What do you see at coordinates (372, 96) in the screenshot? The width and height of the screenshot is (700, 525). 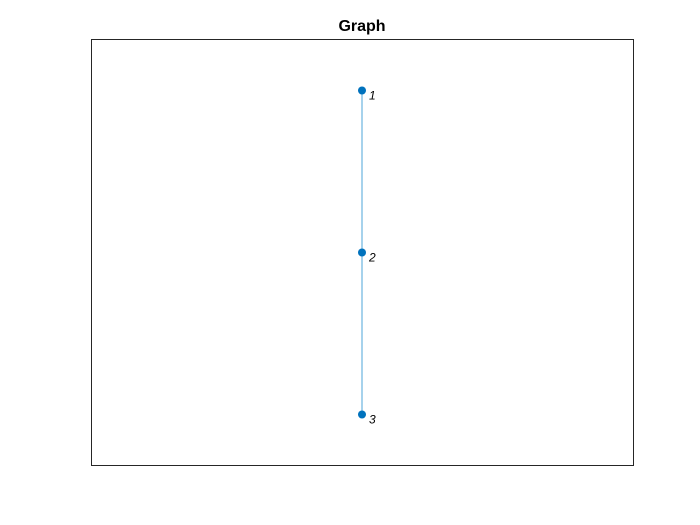 I see `node-label-1: 1` at bounding box center [372, 96].